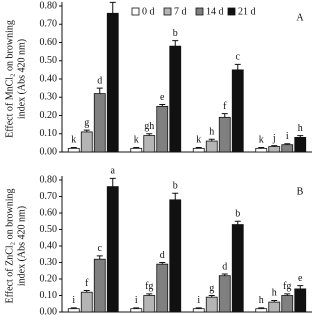 Image resolution: width=320 pixels, height=320 pixels. What do you see at coordinates (247, 11) in the screenshot?
I see `legend-label: 21 d` at bounding box center [247, 11].